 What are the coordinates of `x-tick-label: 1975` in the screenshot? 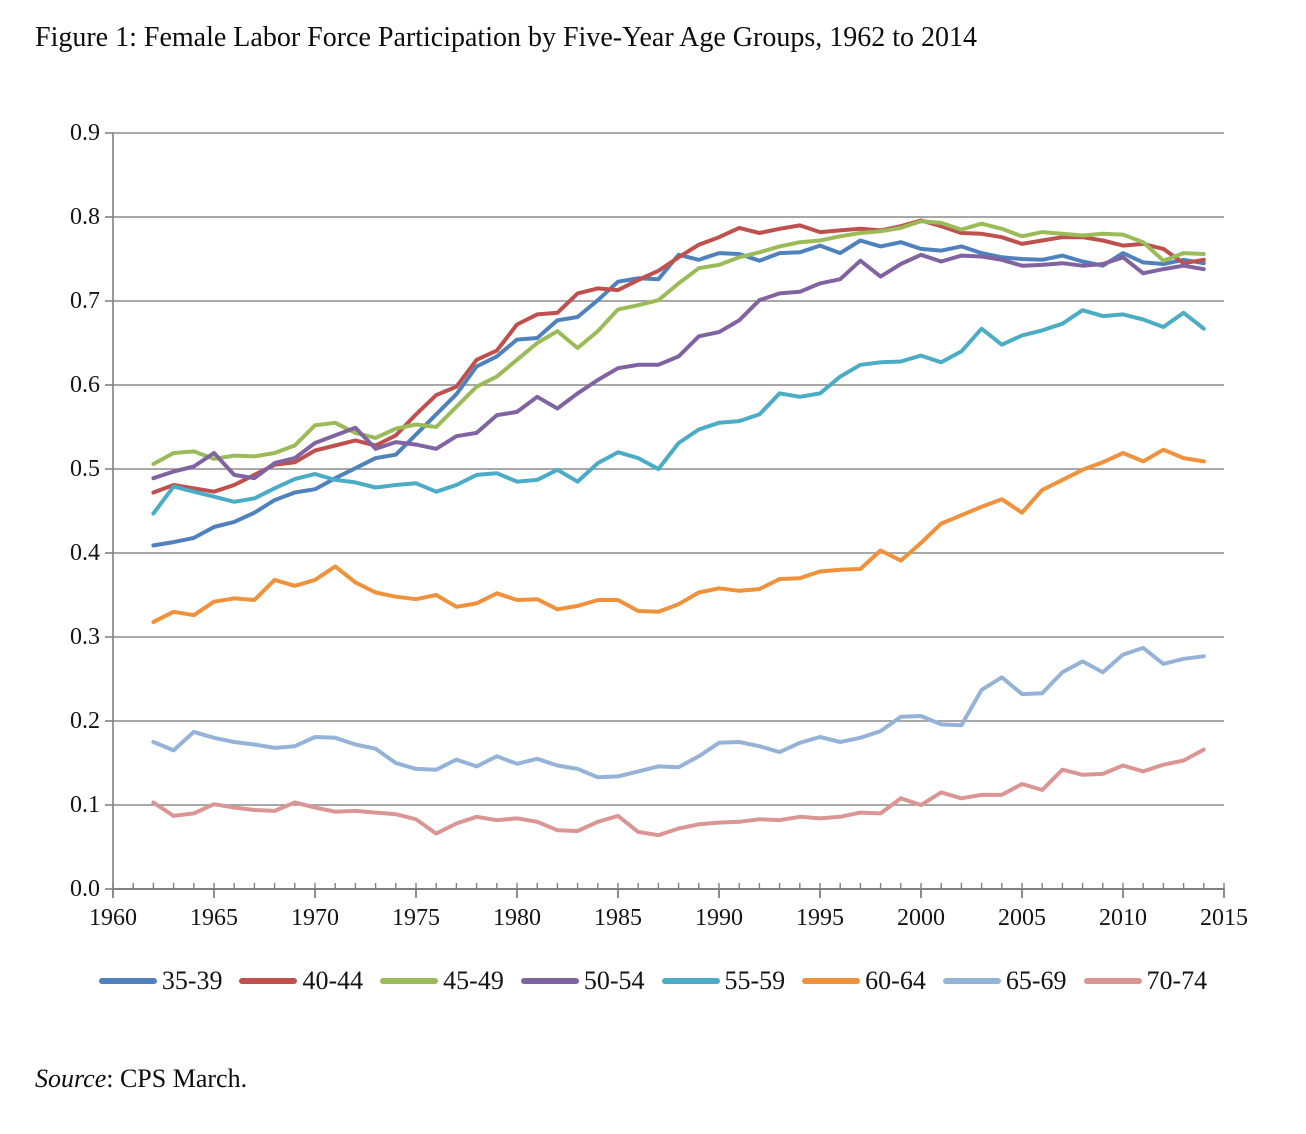 It's located at (416, 918).